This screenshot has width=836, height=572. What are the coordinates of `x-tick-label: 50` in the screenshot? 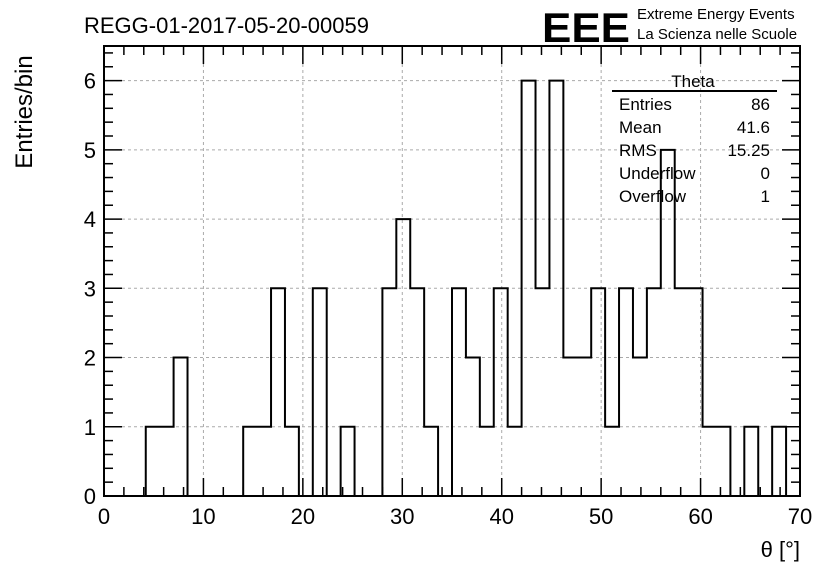 It's located at (601, 516).